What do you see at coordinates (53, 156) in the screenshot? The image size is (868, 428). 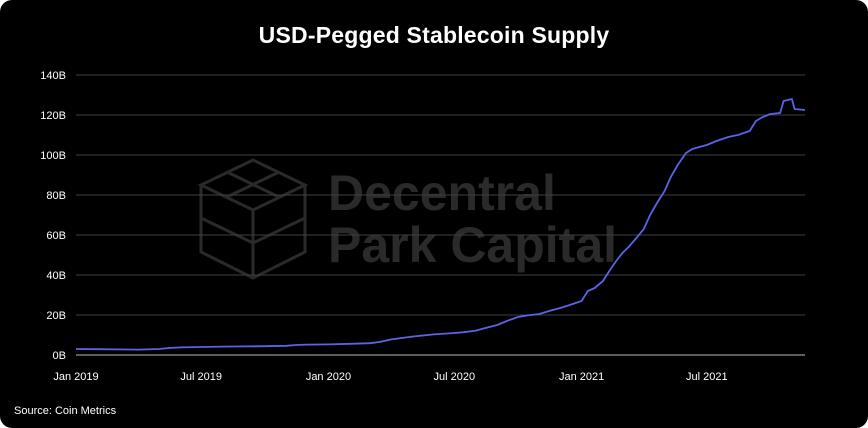 I see `y-tick-label: 100B` at bounding box center [53, 156].